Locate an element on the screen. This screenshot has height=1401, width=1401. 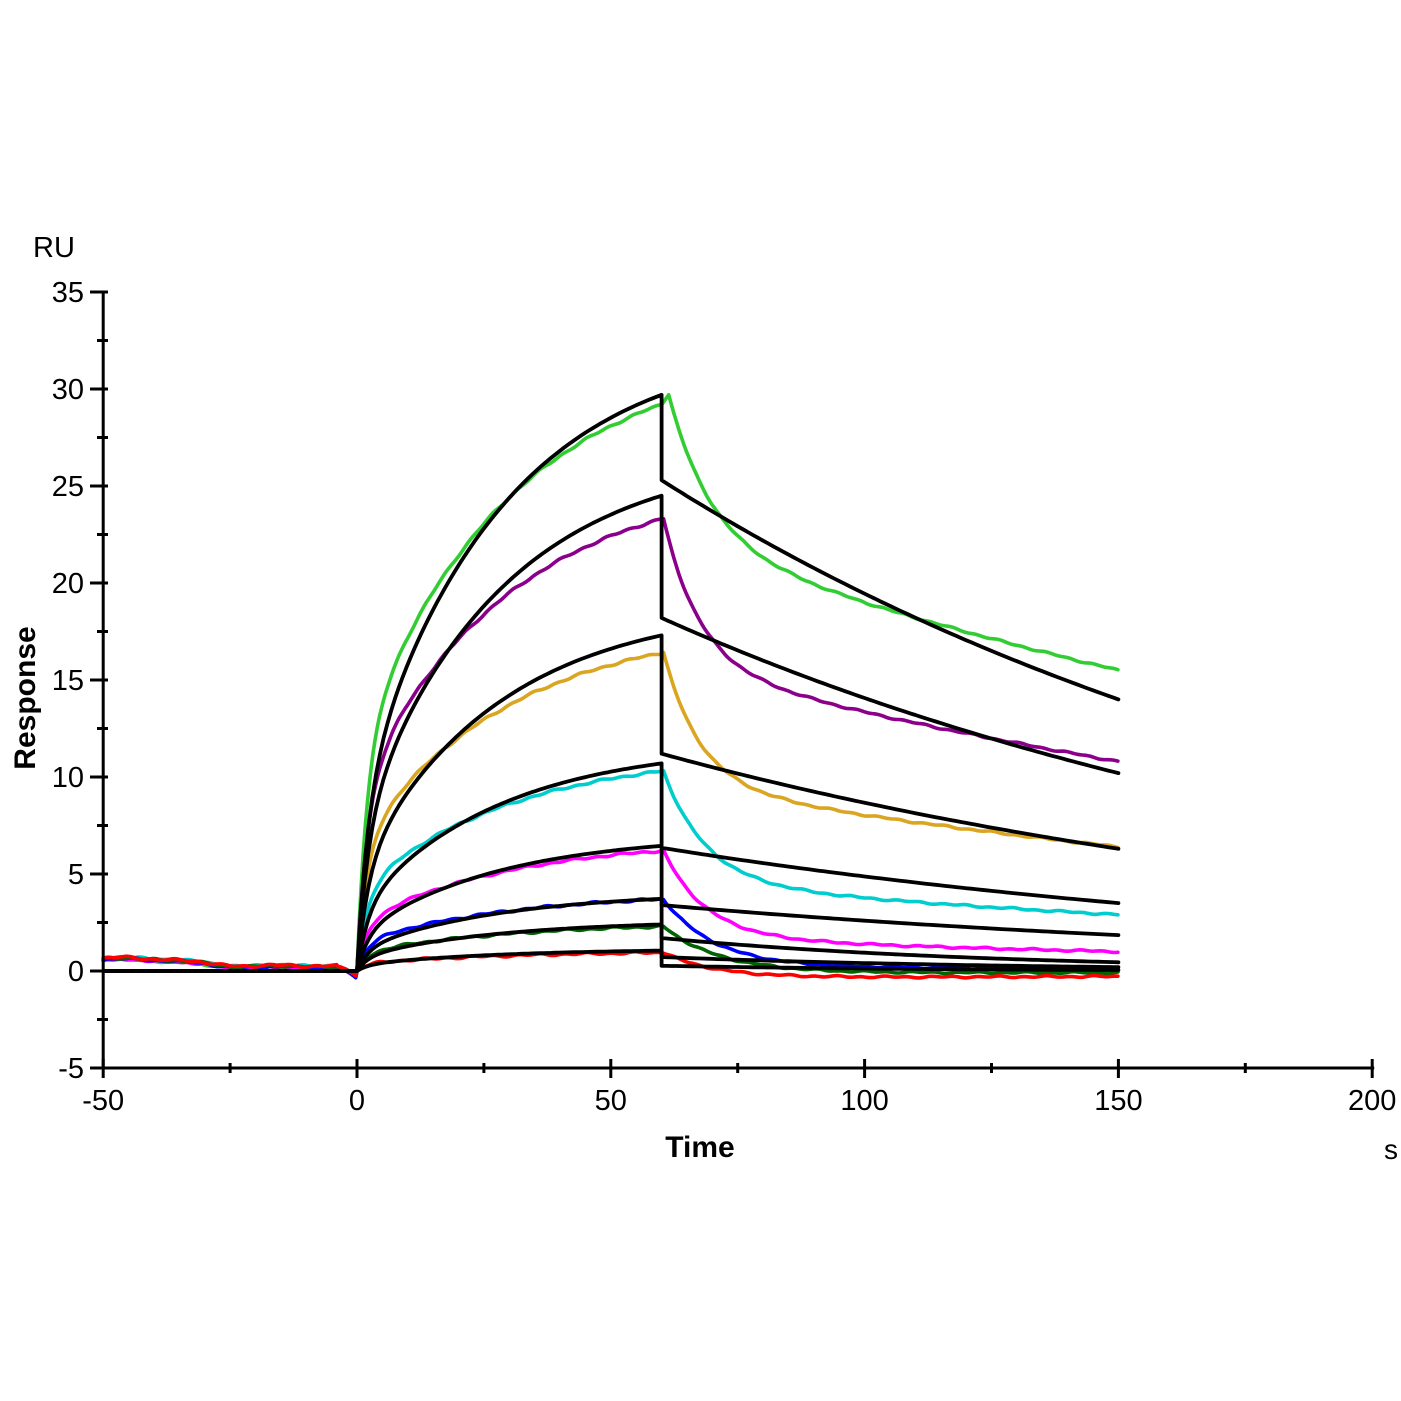
trace-6-blue-fit-curve is located at coordinates (611, 934).